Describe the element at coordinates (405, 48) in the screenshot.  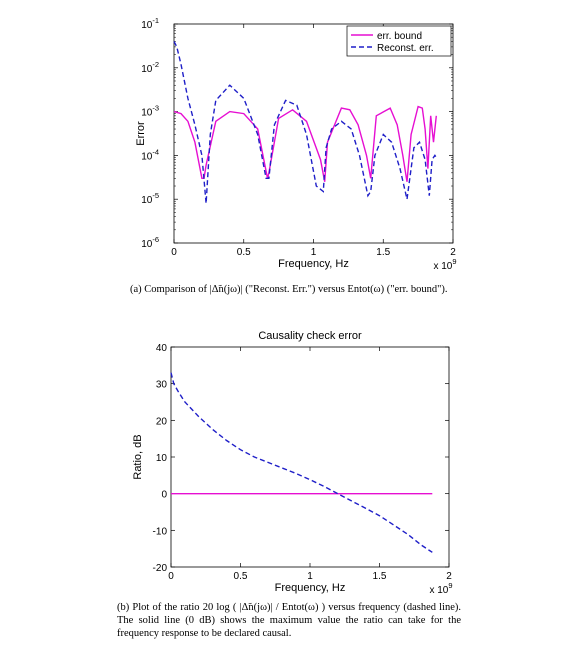
I see `legend-label: Reconst. err.` at that location.